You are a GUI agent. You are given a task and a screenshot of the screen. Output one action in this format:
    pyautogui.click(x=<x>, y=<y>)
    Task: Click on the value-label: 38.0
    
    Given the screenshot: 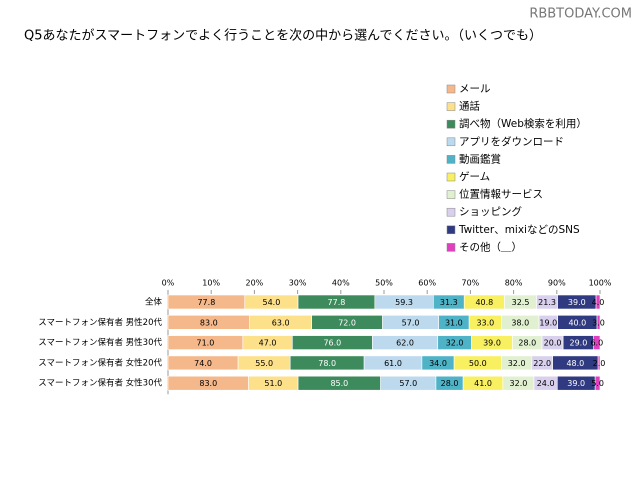 What is the action you would take?
    pyautogui.click(x=520, y=322)
    